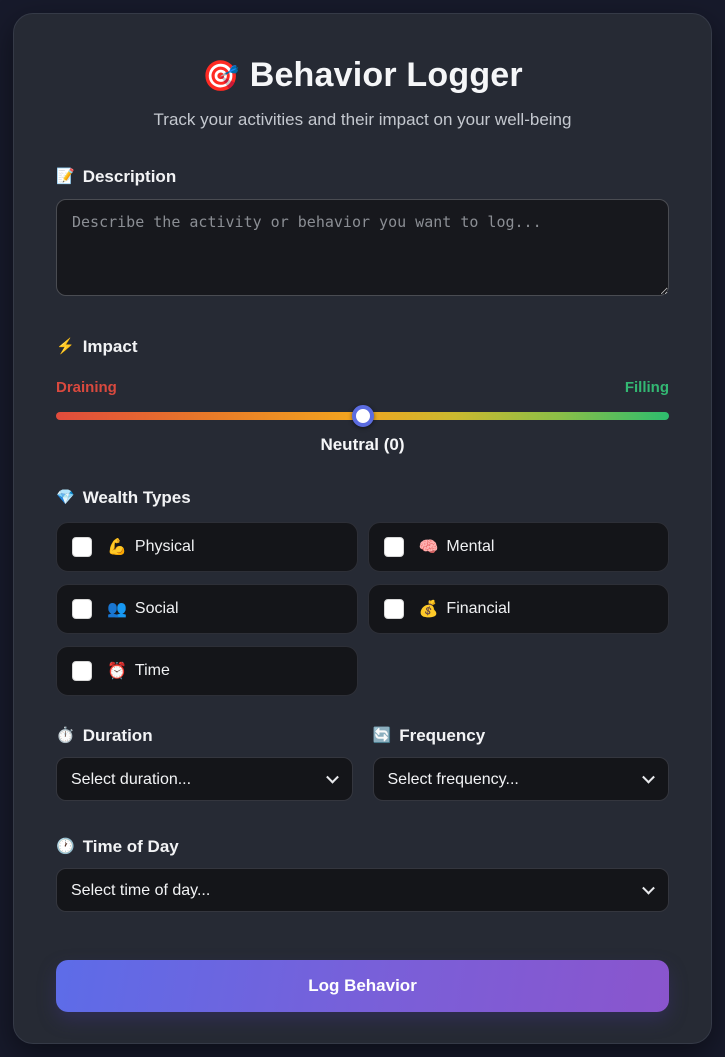 Image resolution: width=725 pixels, height=1057 pixels. I want to click on memo-icon: 📝, so click(65, 176).